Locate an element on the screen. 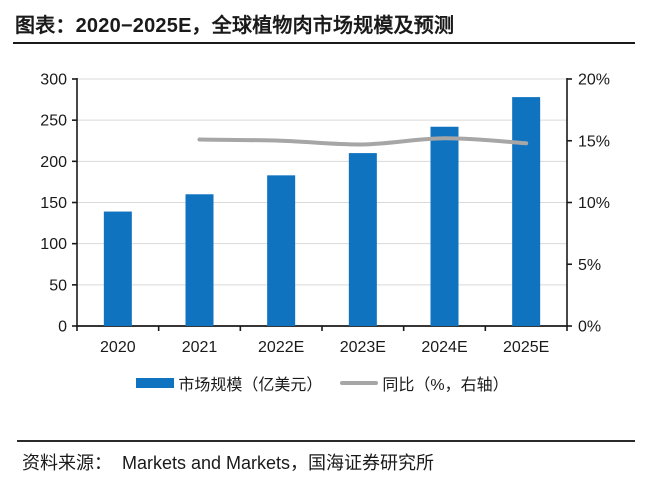  y-axis-left-tick-label: 200 is located at coordinates (53, 162).